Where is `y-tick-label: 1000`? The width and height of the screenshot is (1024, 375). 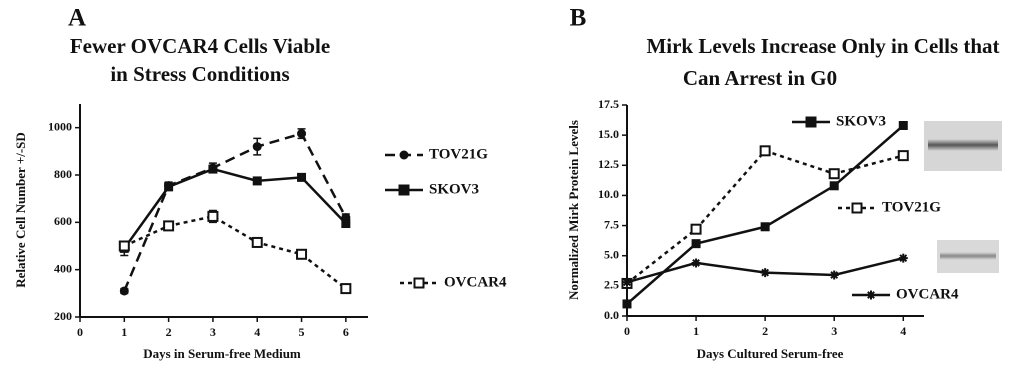
y-tick-label: 1000 is located at coordinates (60, 126).